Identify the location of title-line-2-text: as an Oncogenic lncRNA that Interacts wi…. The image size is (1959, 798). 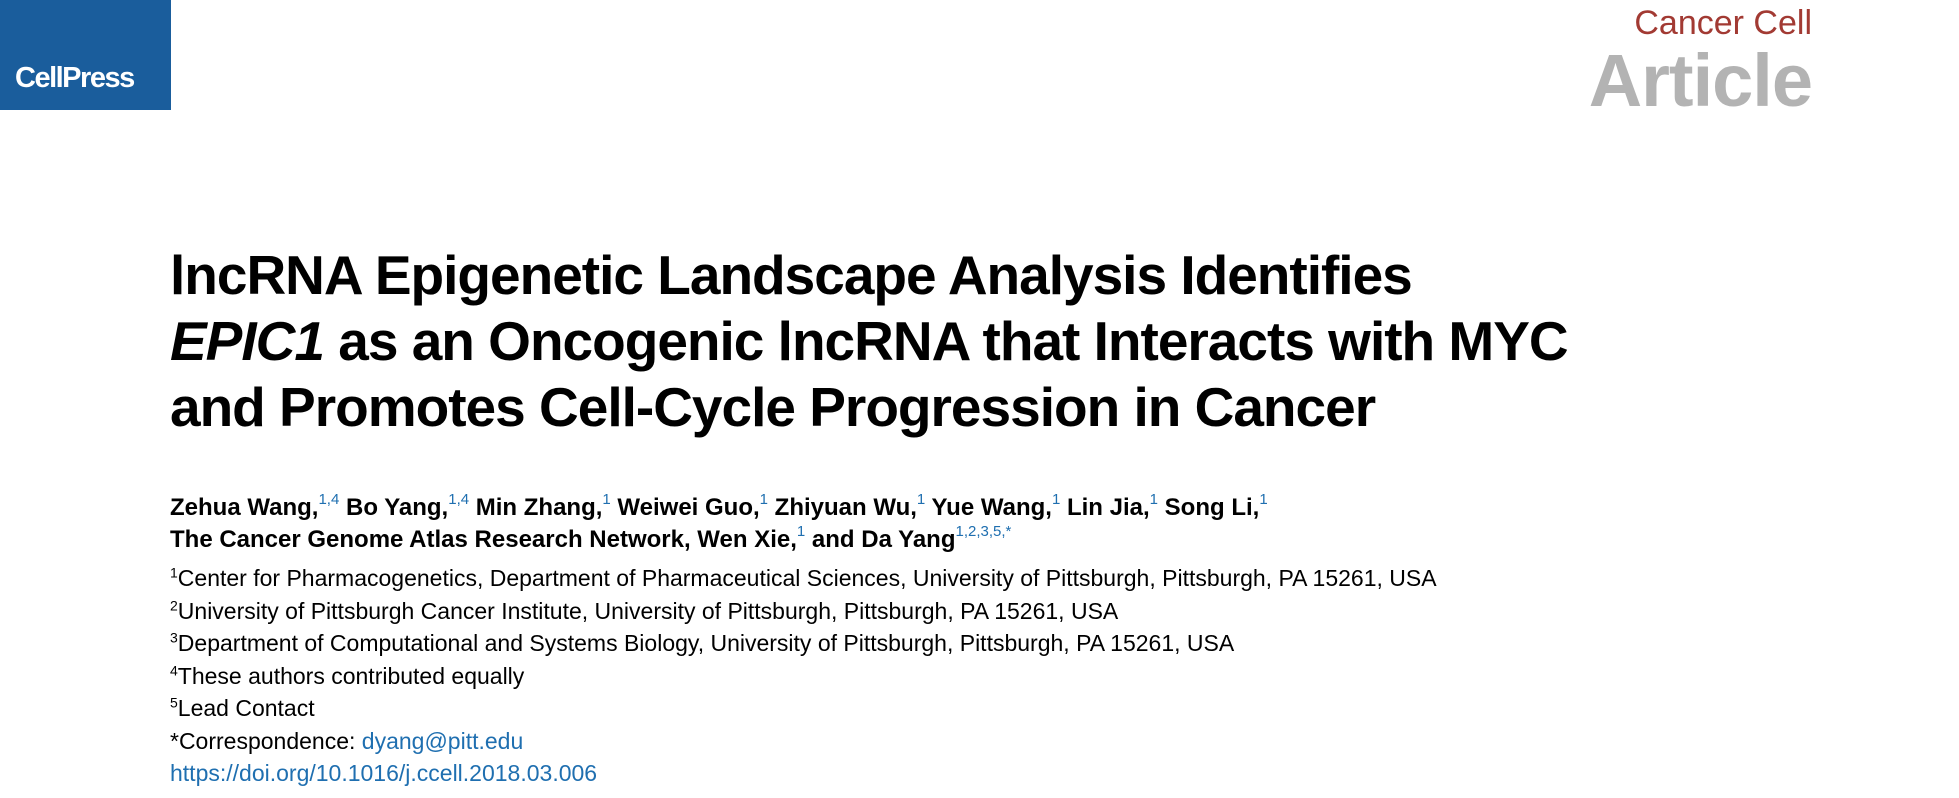
(945, 341).